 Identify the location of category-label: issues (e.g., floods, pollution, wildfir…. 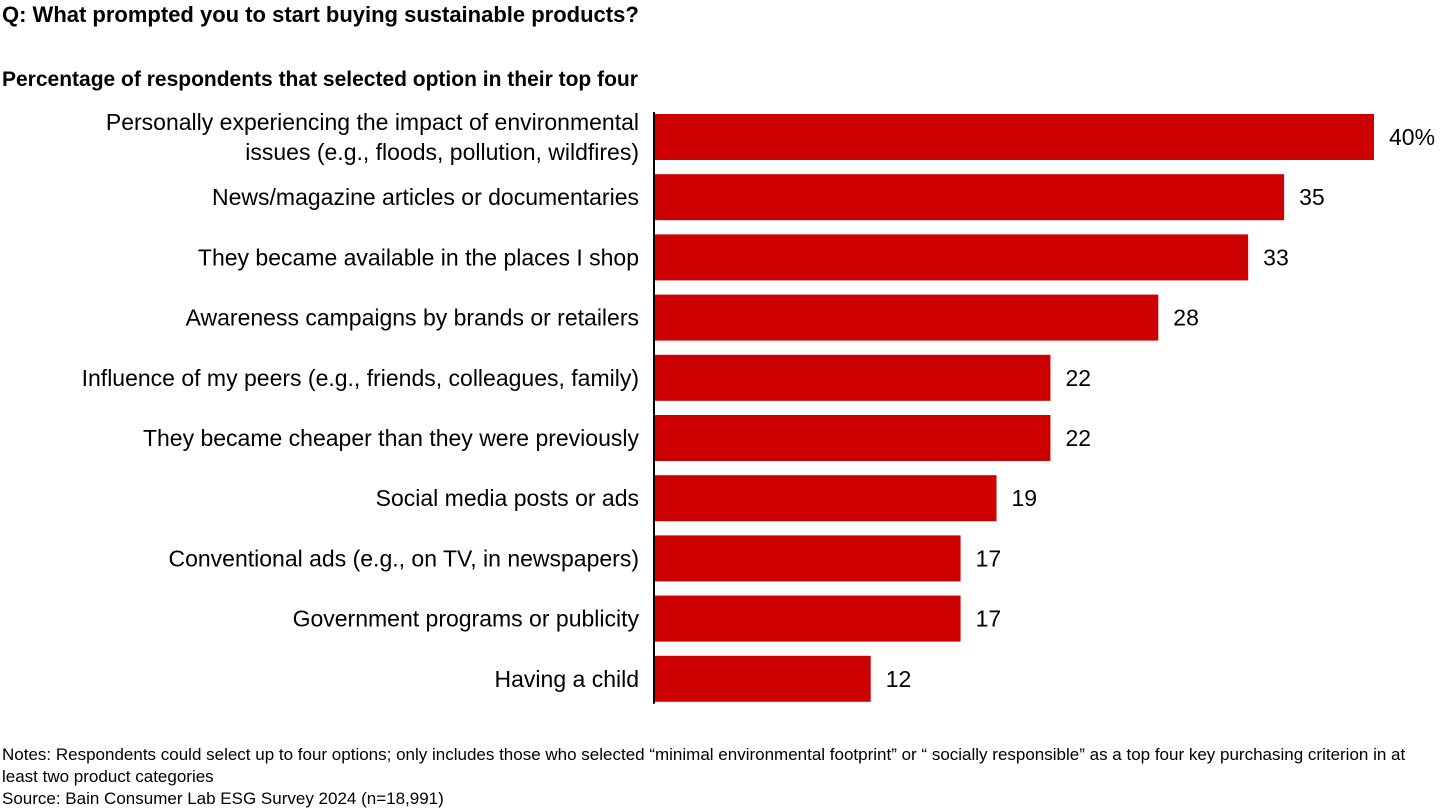
(442, 152).